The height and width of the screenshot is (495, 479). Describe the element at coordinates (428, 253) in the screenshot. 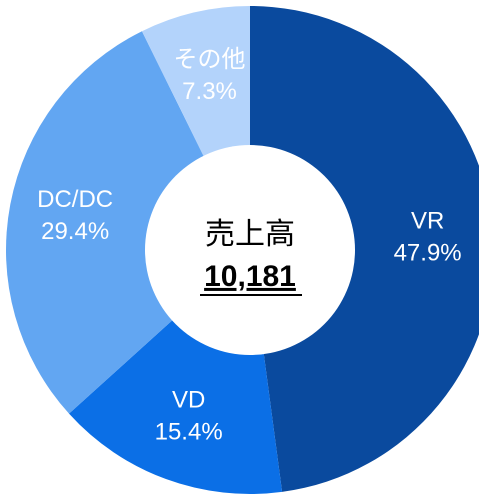

I see `value-label: 47.9%` at that location.